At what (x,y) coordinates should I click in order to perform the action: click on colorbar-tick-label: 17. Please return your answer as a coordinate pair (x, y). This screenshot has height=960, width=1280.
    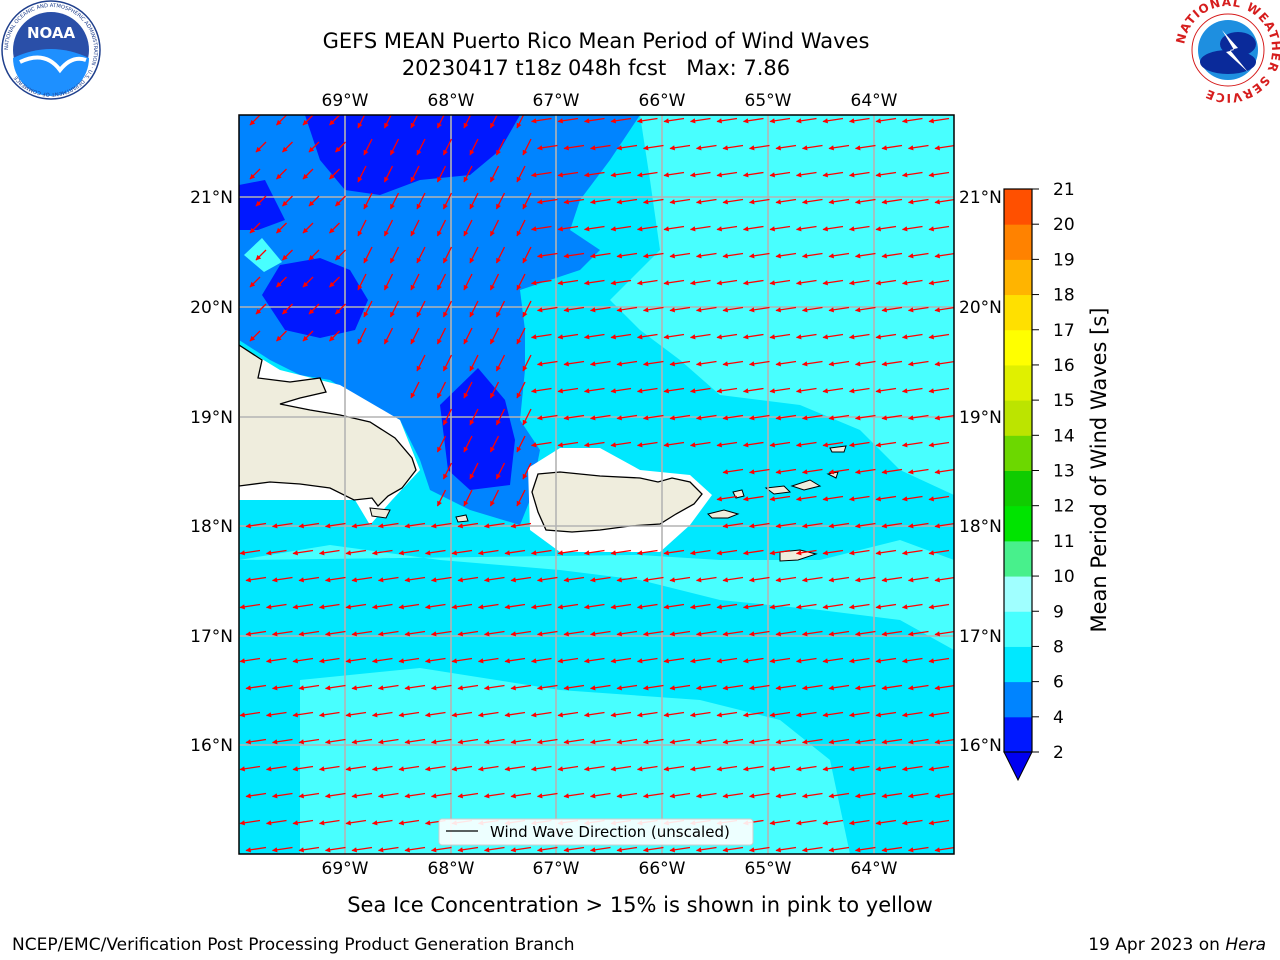
    Looking at the image, I should click on (1064, 331).